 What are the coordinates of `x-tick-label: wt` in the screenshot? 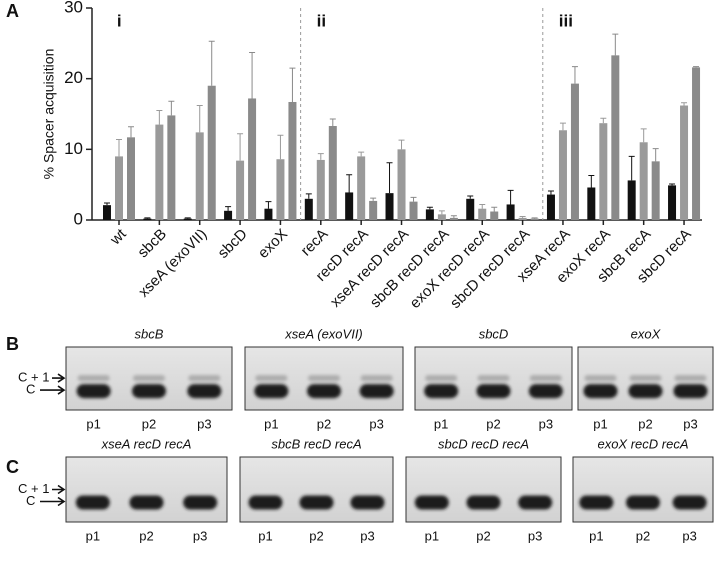 It's located at (118, 237).